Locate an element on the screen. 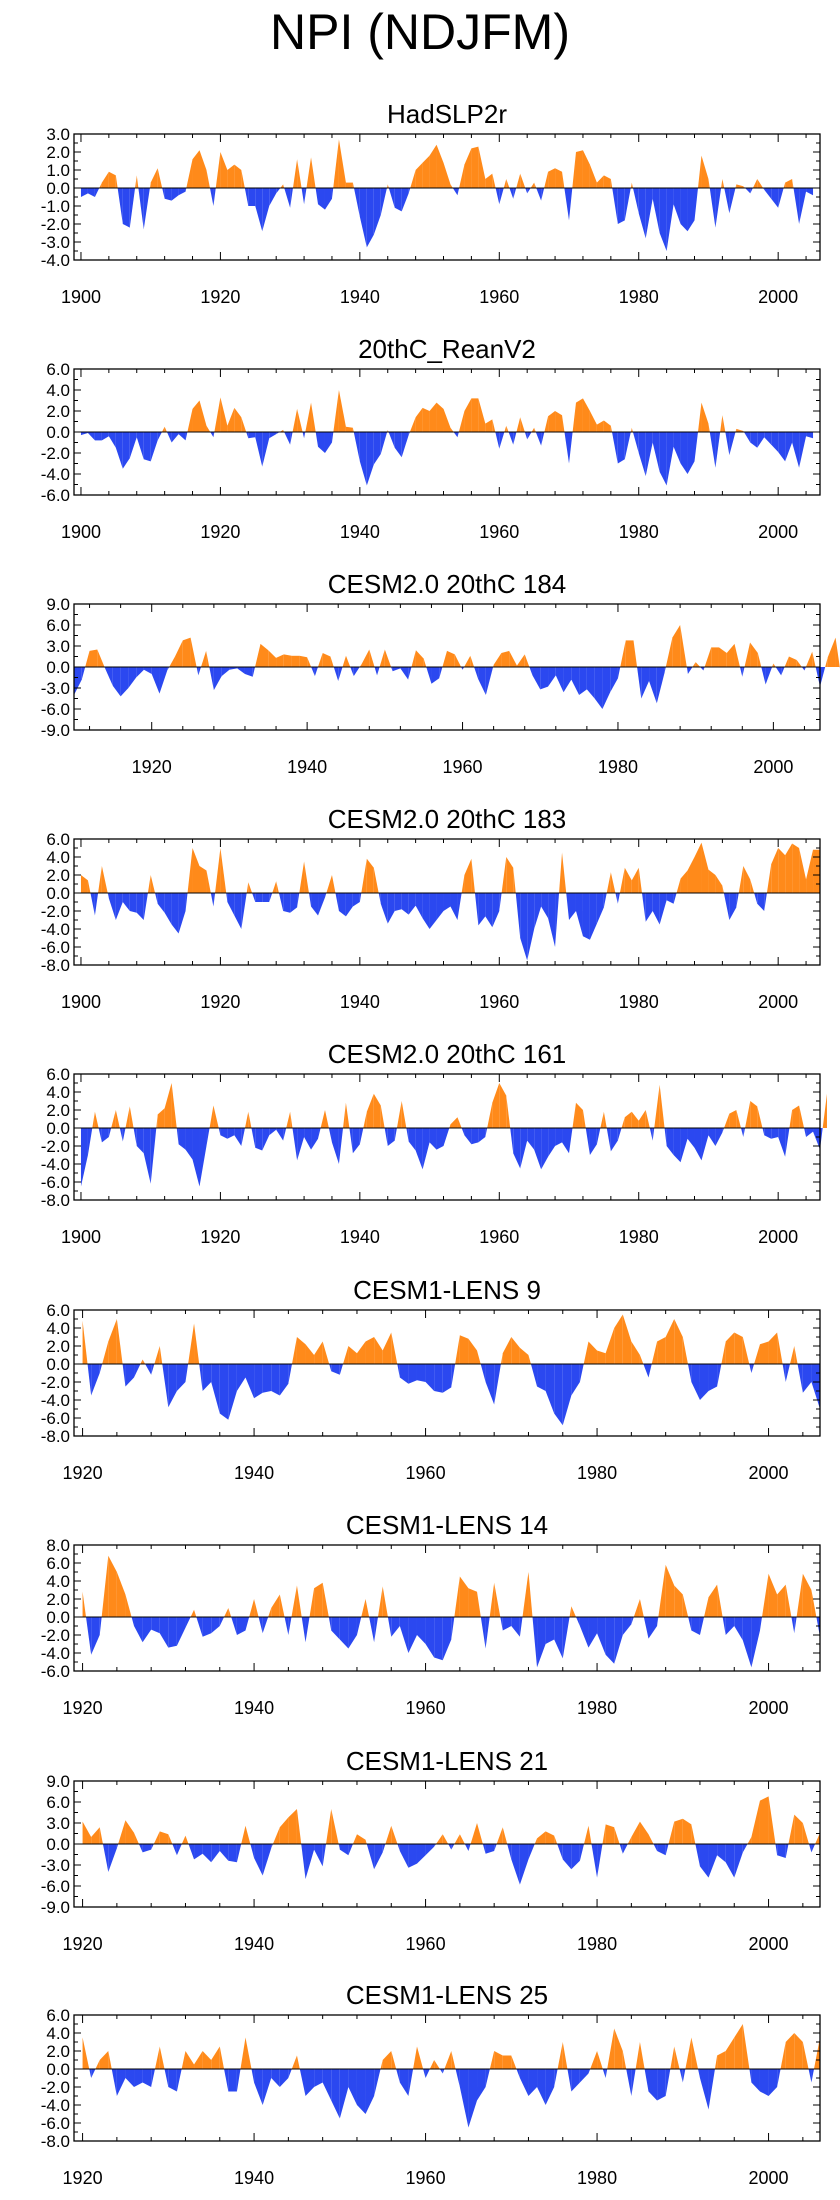  y-tick-label: 4.0 is located at coordinates (58, 1328).